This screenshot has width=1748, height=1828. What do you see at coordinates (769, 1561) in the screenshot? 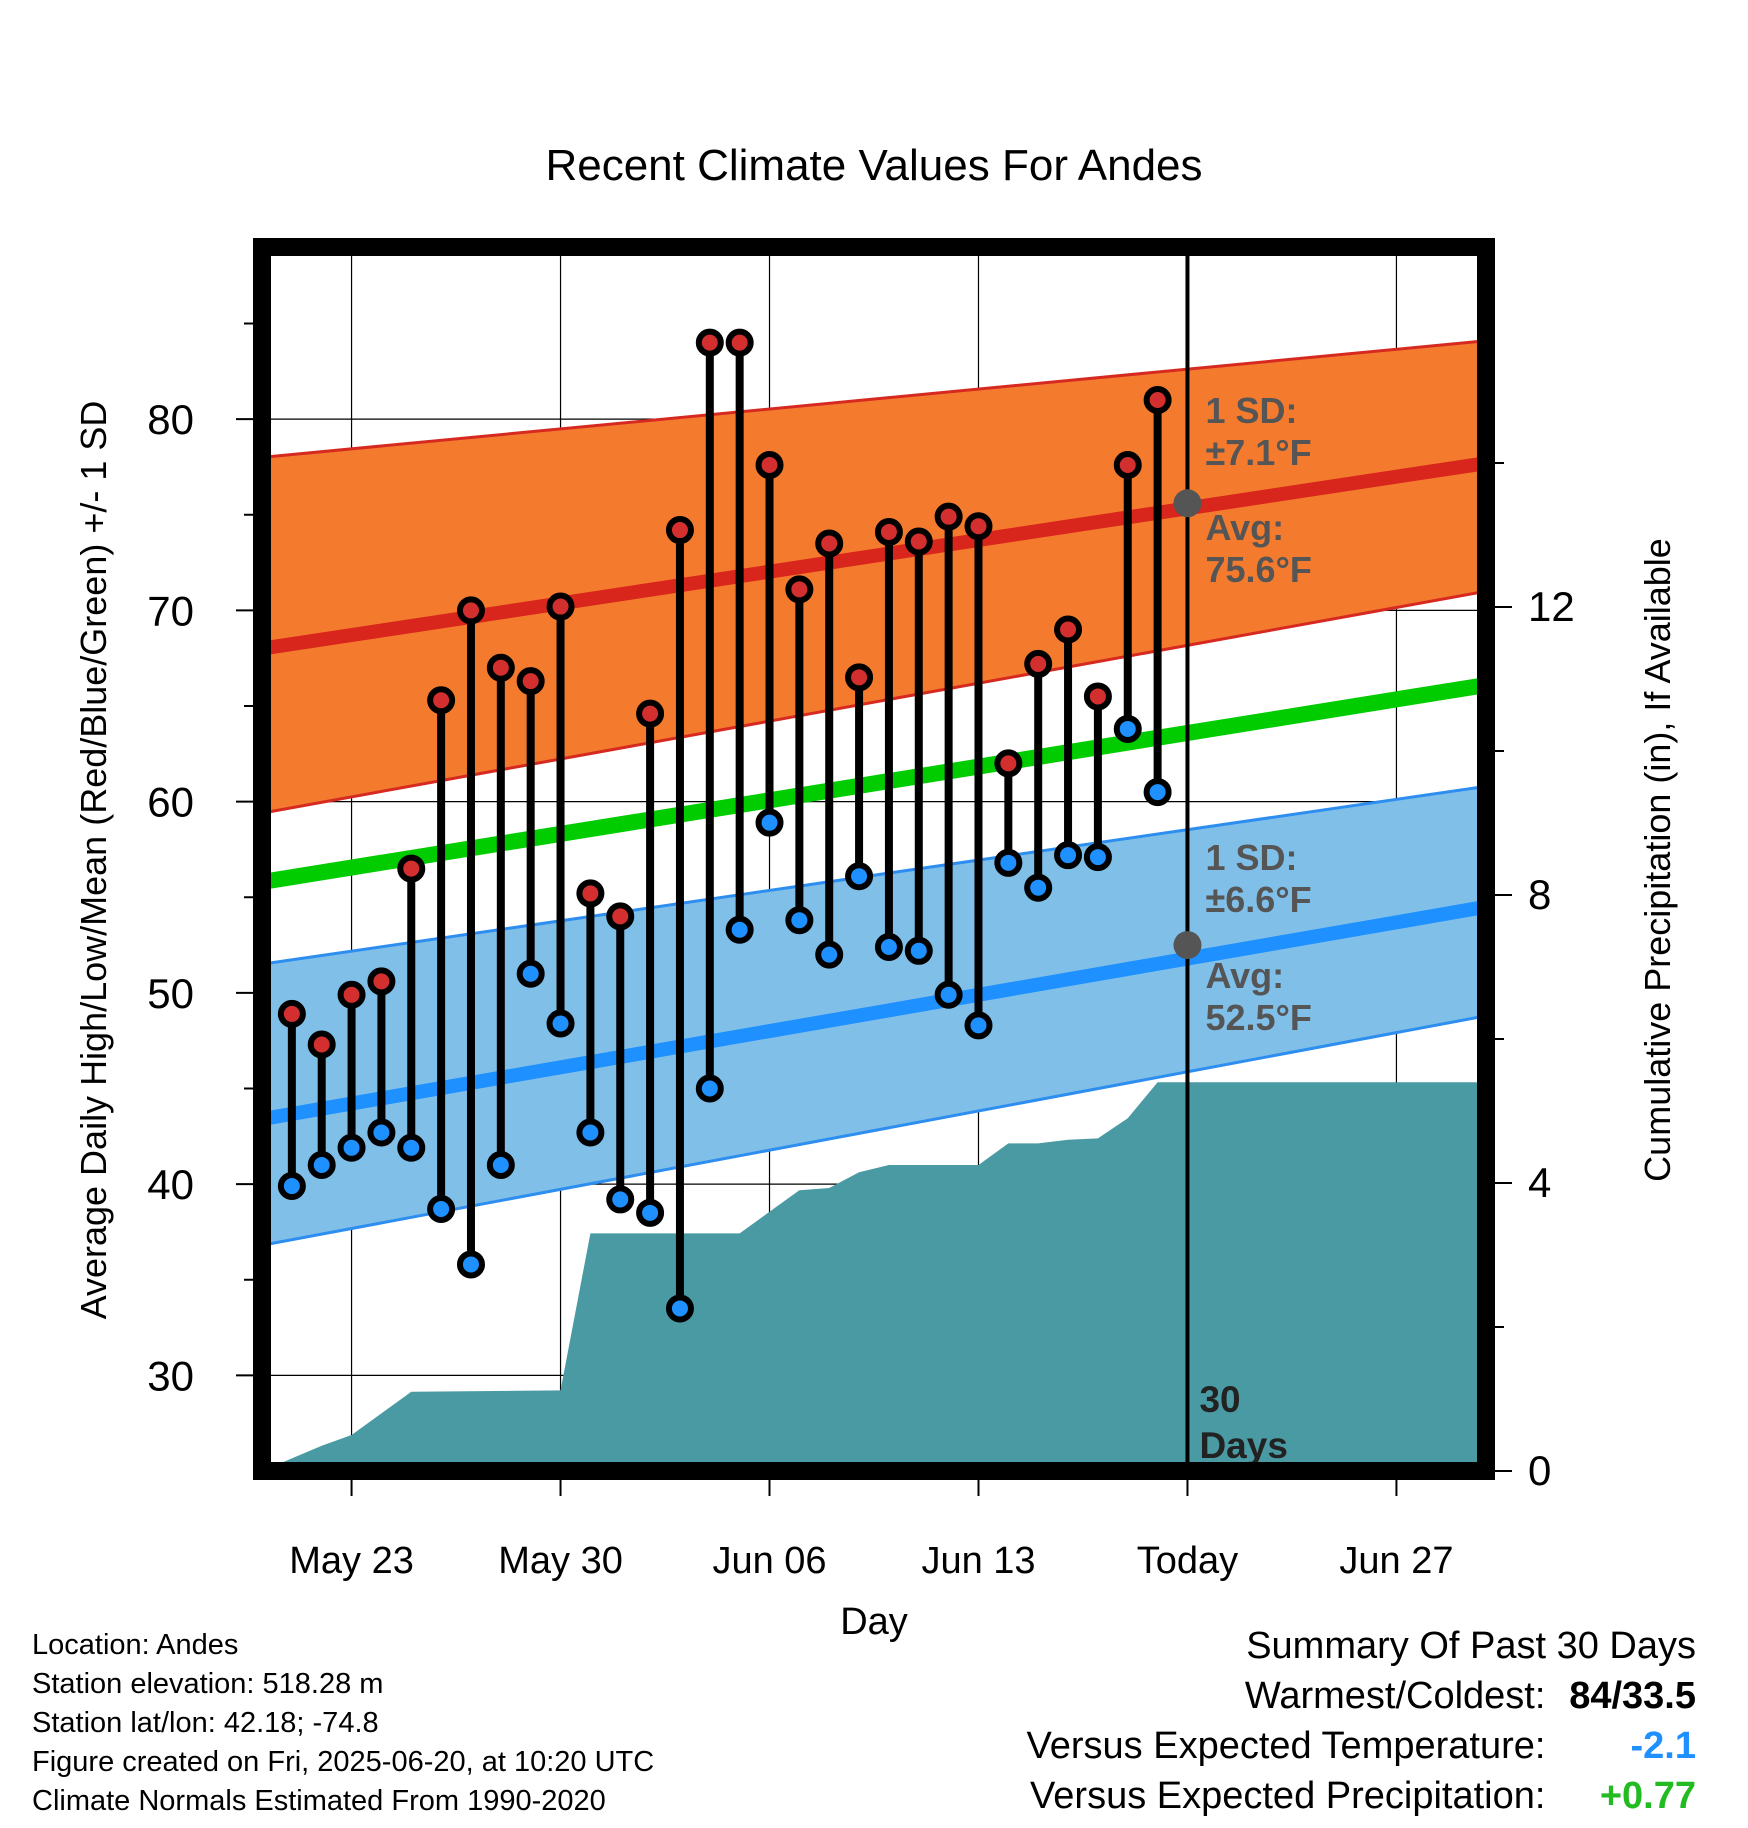
I see `x-tick-label: Jun 06` at bounding box center [769, 1561].